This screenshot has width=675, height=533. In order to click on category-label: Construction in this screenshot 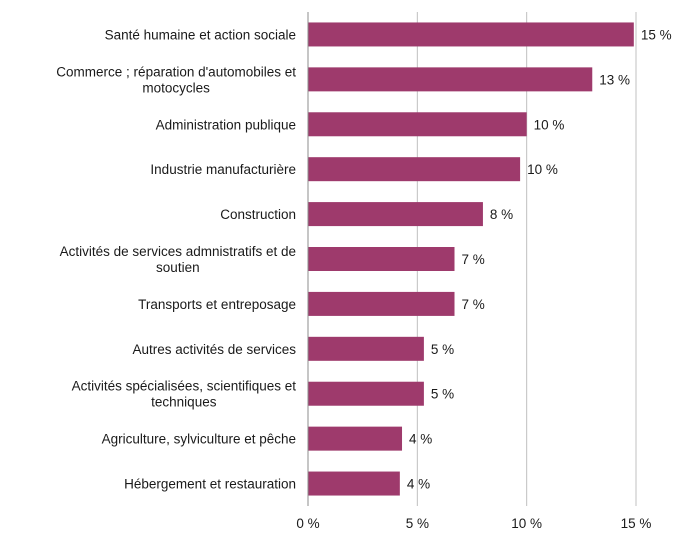, I will do `click(258, 214)`.